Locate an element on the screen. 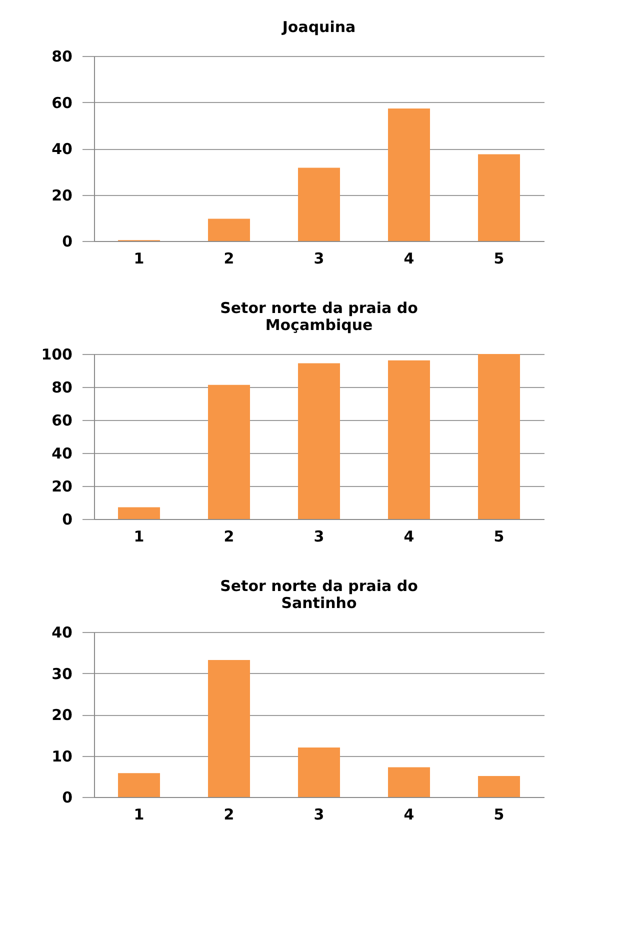 The width and height of the screenshot is (623, 937). y-tick-label: 30 is located at coordinates (62, 673).